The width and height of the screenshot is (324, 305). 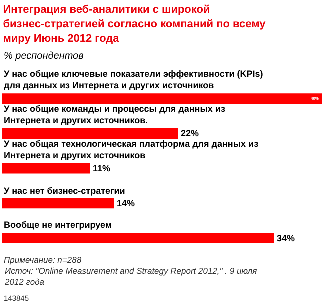 I want to click on y-tick-label: У нас общие ключевые показатели эффективности (KPIs) для данных из Интернета и других источников, so click(x=134, y=80).